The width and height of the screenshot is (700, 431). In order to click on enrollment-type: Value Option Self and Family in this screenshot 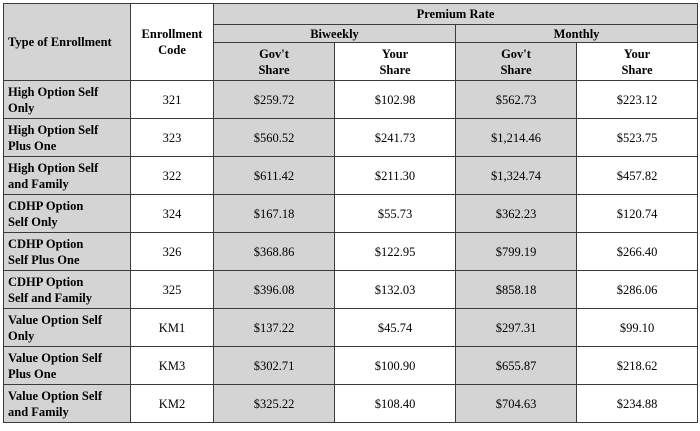, I will do `click(67, 403)`.